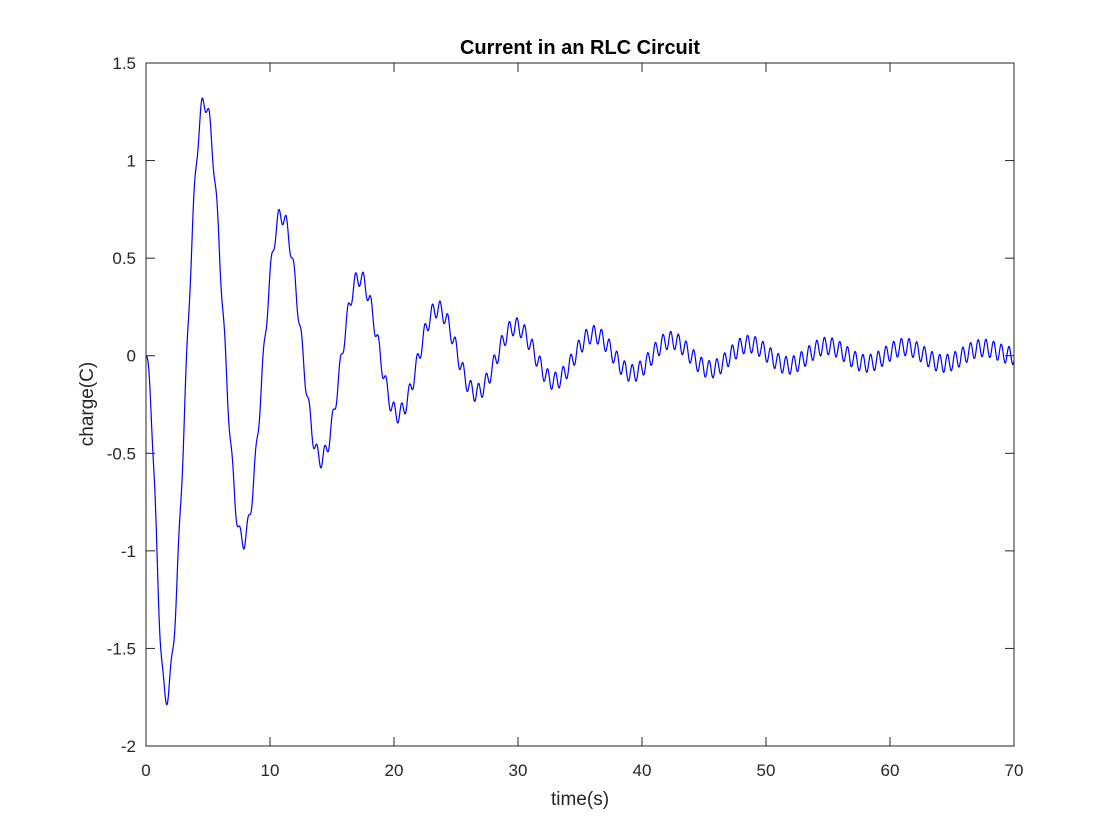  Describe the element at coordinates (580, 48) in the screenshot. I see `chart-title: Current in an RLC Circuit` at that location.